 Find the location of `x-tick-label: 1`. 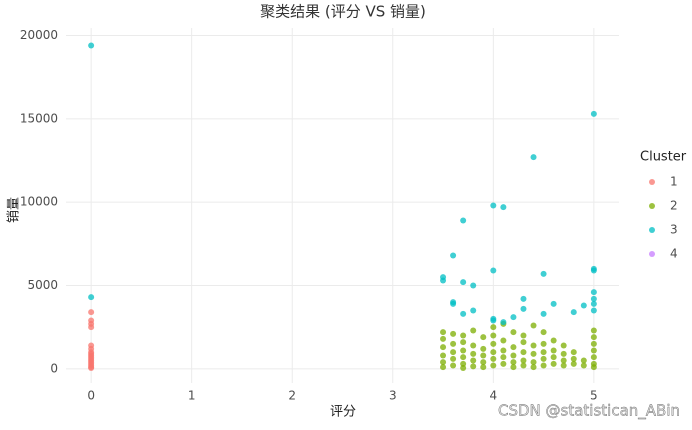

x-tick-label: 1 is located at coordinates (192, 396).